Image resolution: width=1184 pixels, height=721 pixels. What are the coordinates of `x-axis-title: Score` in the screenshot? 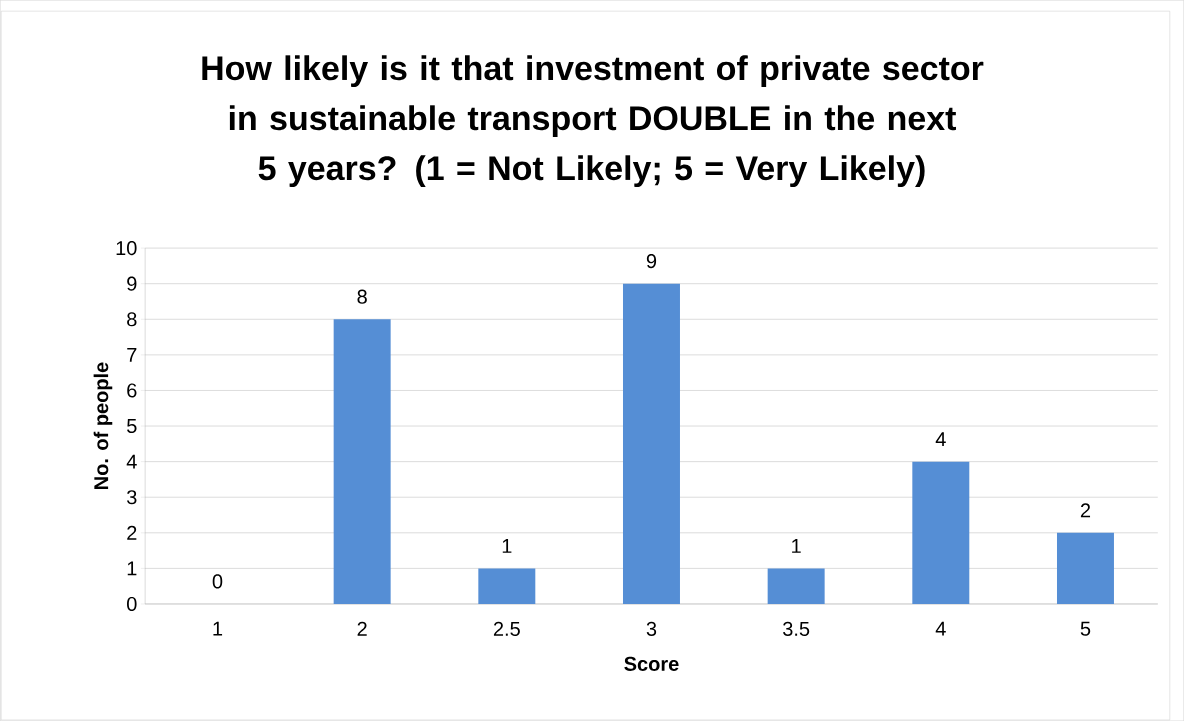 It's located at (651, 663).